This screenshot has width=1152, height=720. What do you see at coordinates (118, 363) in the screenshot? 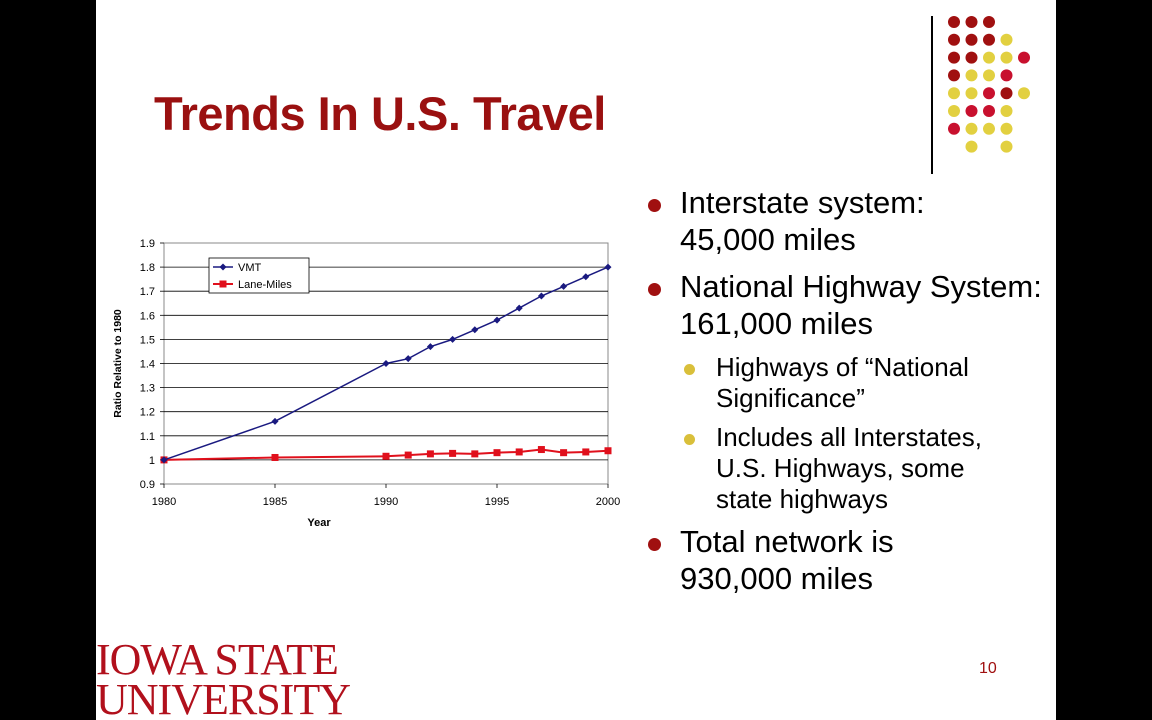
I see `y-axis-label: Ratio Relative to 1980` at bounding box center [118, 363].